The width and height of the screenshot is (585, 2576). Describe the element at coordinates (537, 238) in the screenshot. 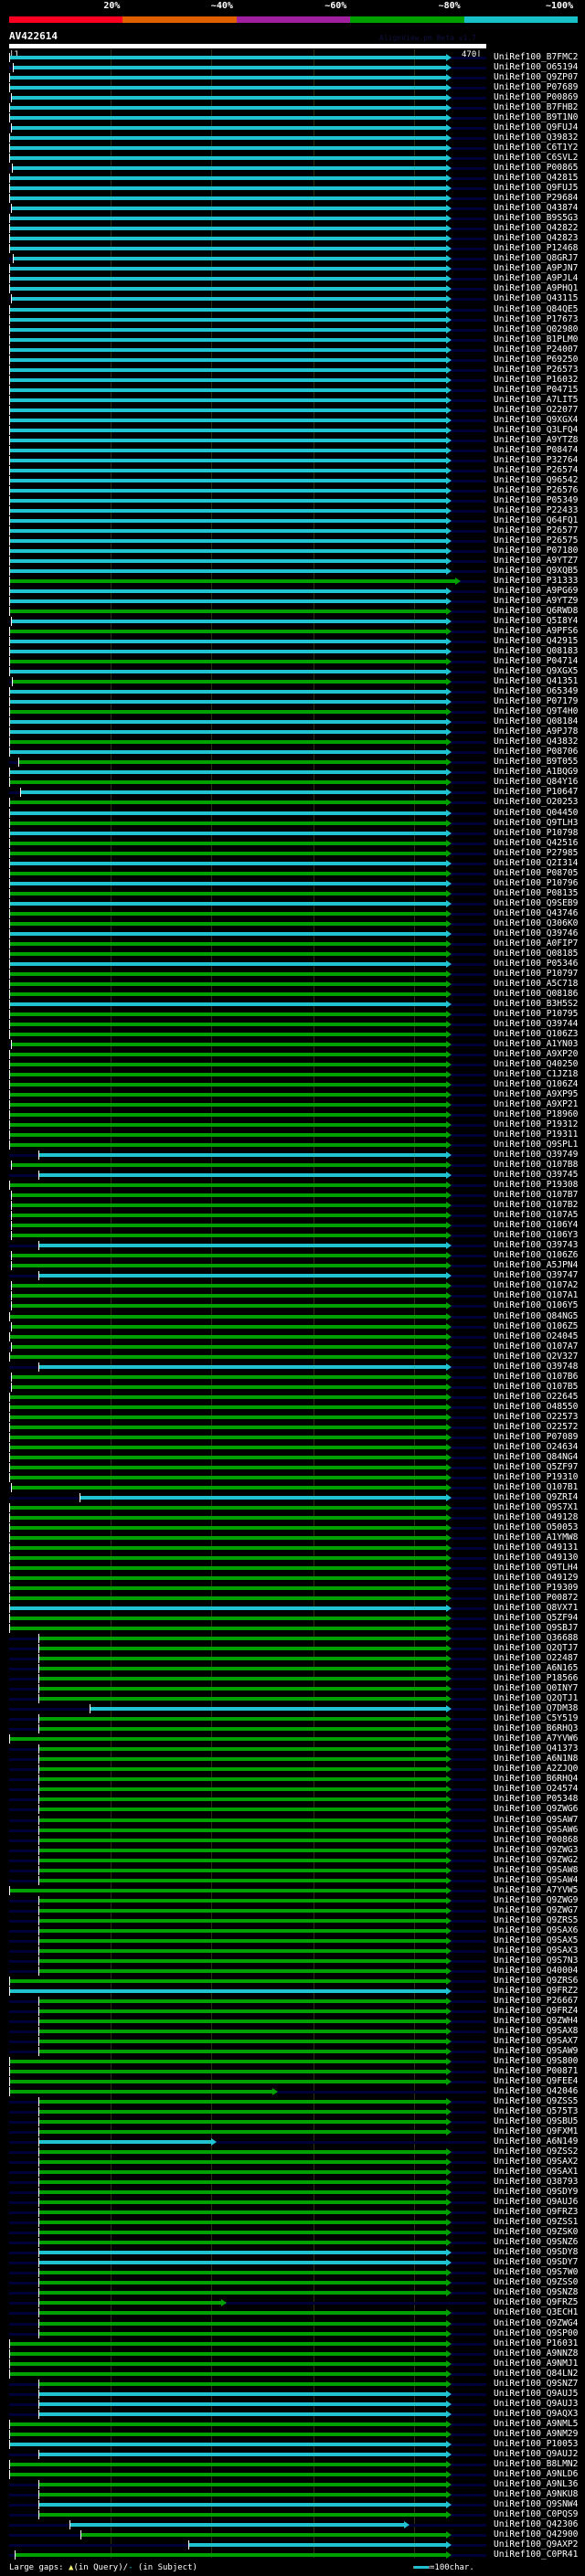

I see `hit-label: UniRef100_Q42823` at that location.